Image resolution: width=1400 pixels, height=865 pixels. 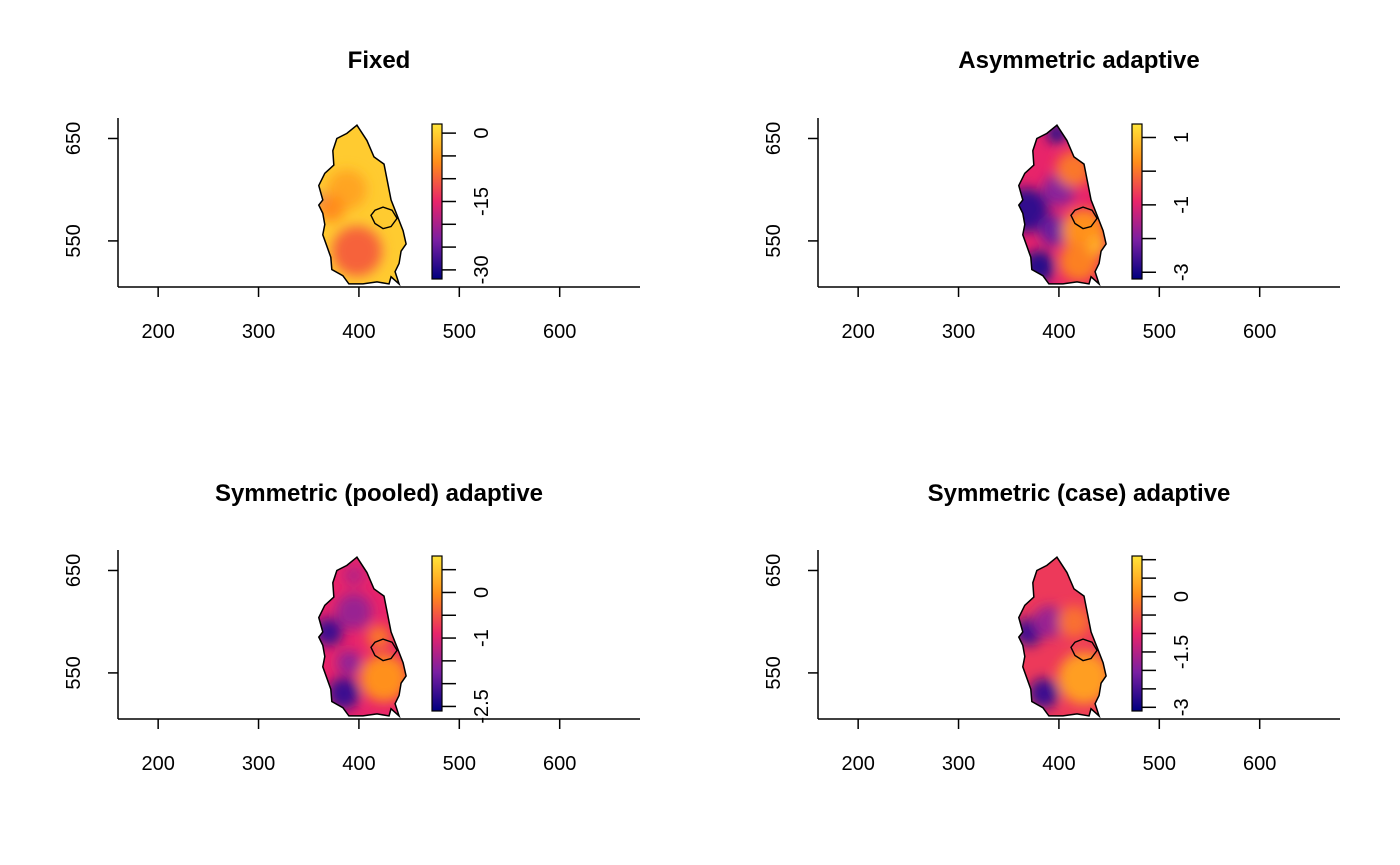 What do you see at coordinates (379, 60) in the screenshot?
I see `panel-title: Fixed` at bounding box center [379, 60].